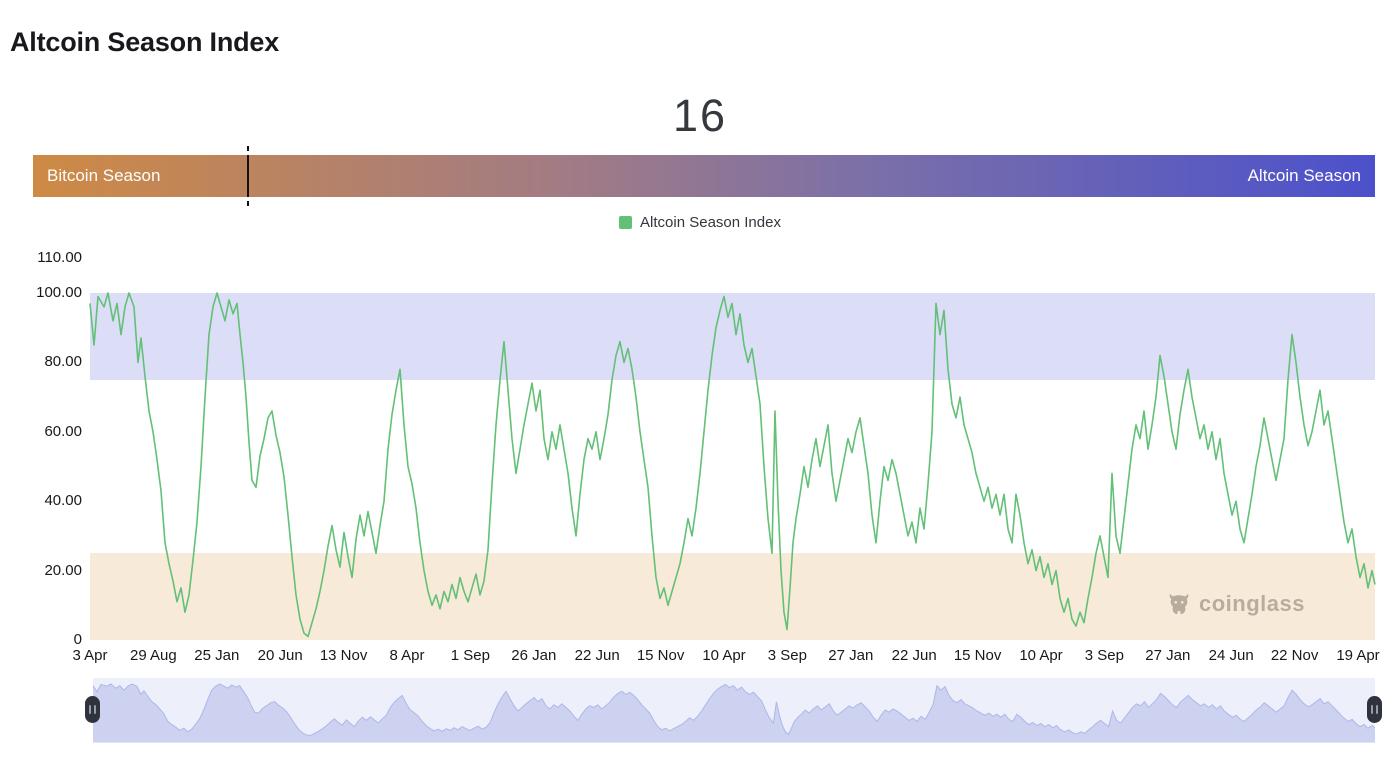  Describe the element at coordinates (247, 176) in the screenshot. I see `season-gauge-marker` at that location.